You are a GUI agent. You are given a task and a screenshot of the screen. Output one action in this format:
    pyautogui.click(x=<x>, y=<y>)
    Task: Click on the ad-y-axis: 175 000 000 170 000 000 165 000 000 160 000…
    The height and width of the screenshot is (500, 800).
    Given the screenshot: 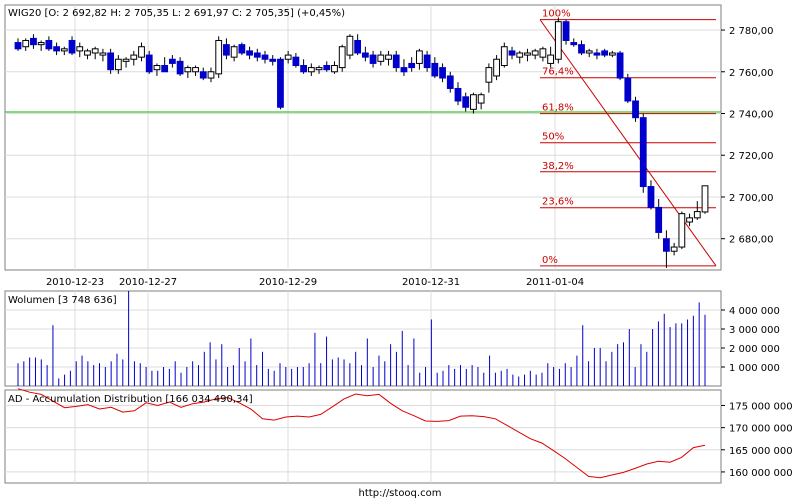 What is the action you would take?
    pyautogui.click(x=757, y=440)
    